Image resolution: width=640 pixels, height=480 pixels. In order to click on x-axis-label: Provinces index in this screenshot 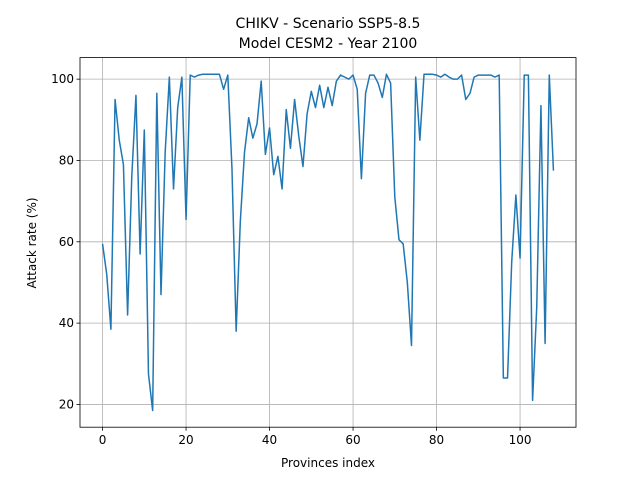, I will do `click(328, 463)`.